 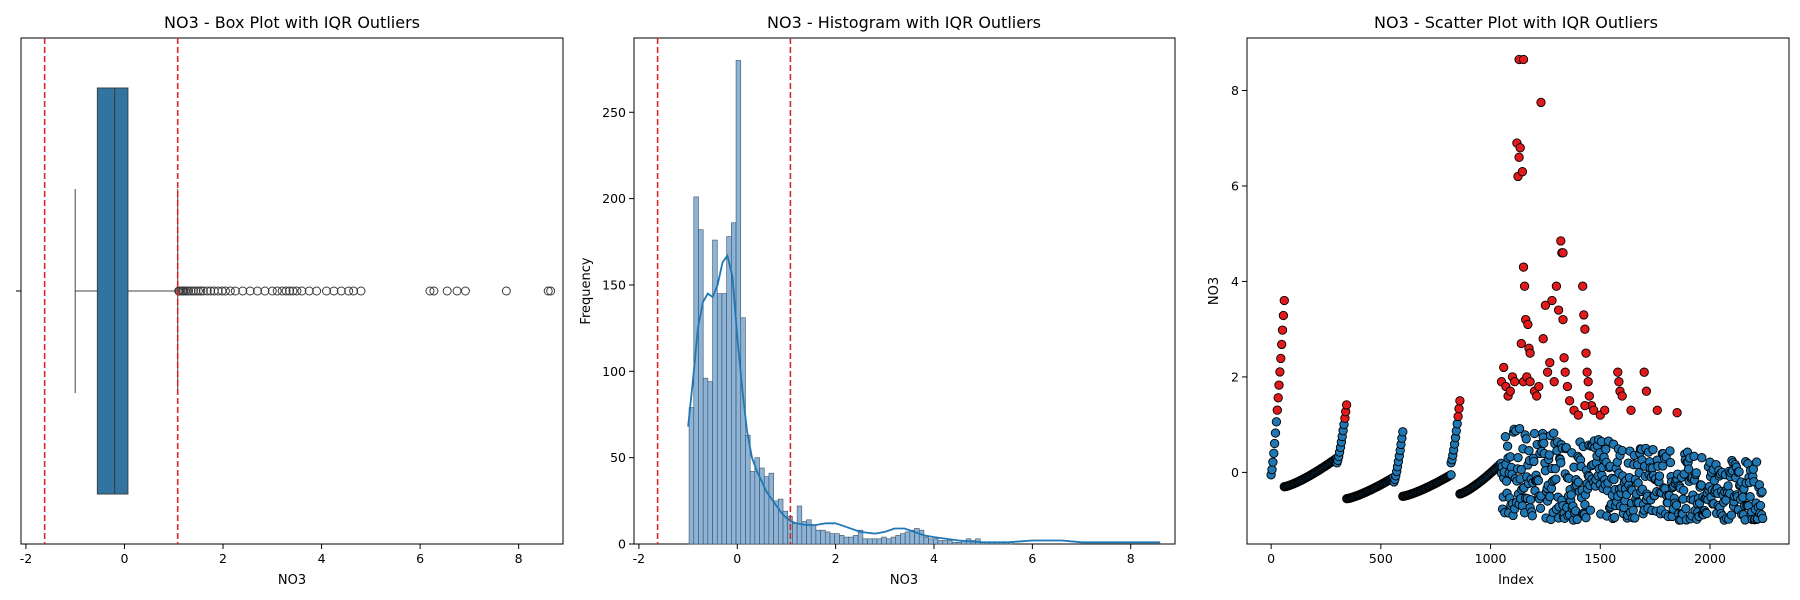 I want to click on histogram-ytick-label: 0, so click(x=622, y=544).